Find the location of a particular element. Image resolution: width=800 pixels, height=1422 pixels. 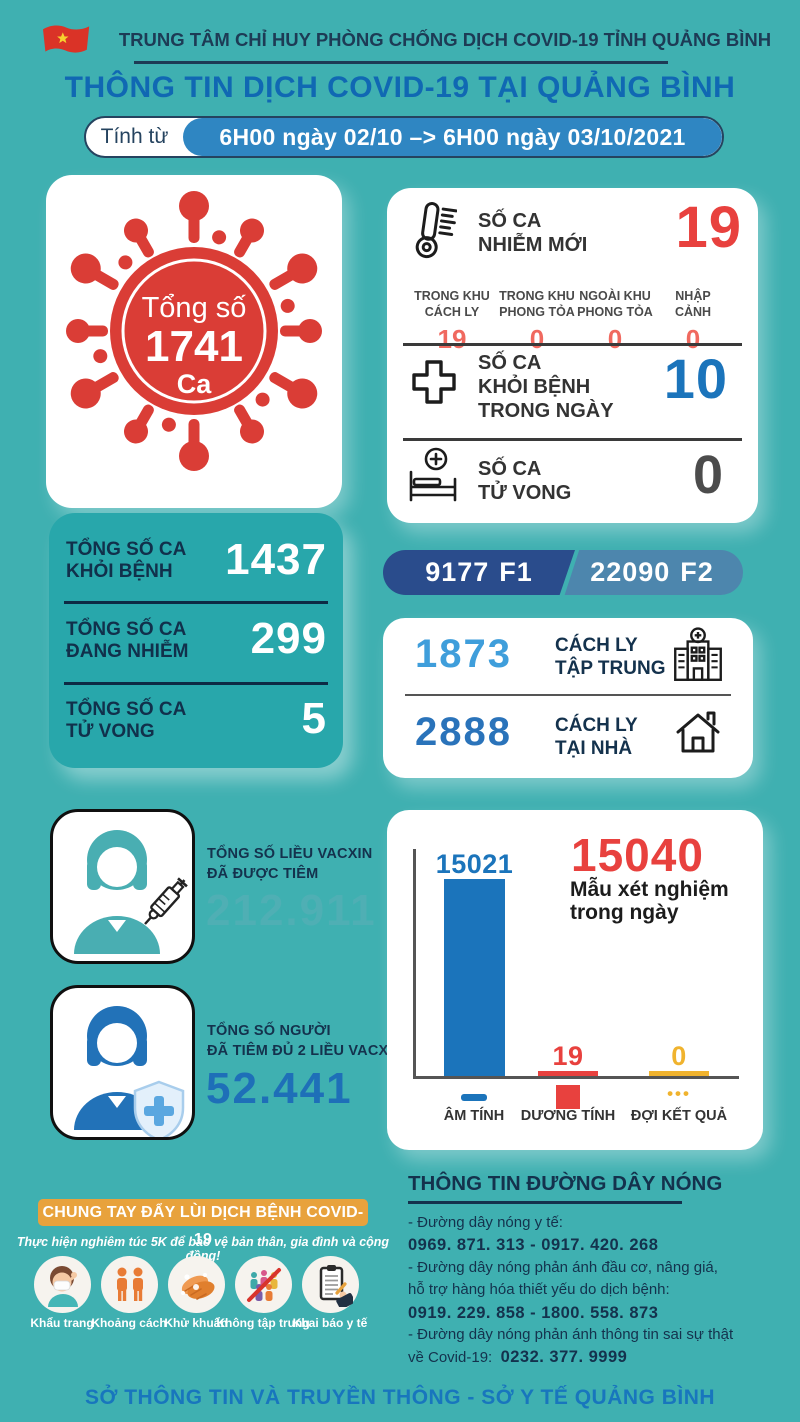

vaccine-full-box is located at coordinates (122, 1063).